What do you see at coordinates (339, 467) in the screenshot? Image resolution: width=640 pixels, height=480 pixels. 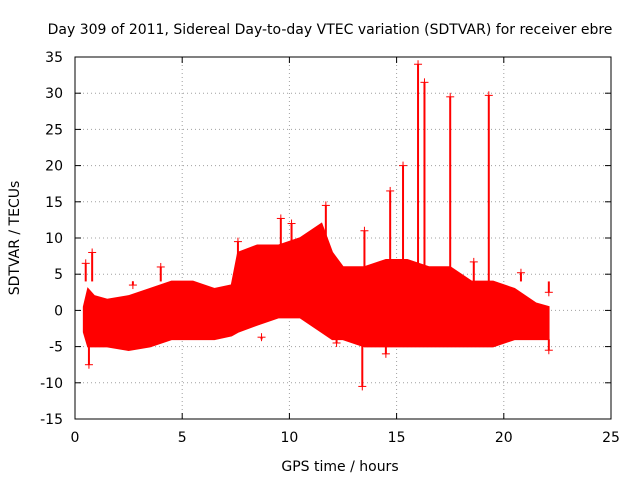 I see `x-axis-title: GPS time / hours` at bounding box center [339, 467].